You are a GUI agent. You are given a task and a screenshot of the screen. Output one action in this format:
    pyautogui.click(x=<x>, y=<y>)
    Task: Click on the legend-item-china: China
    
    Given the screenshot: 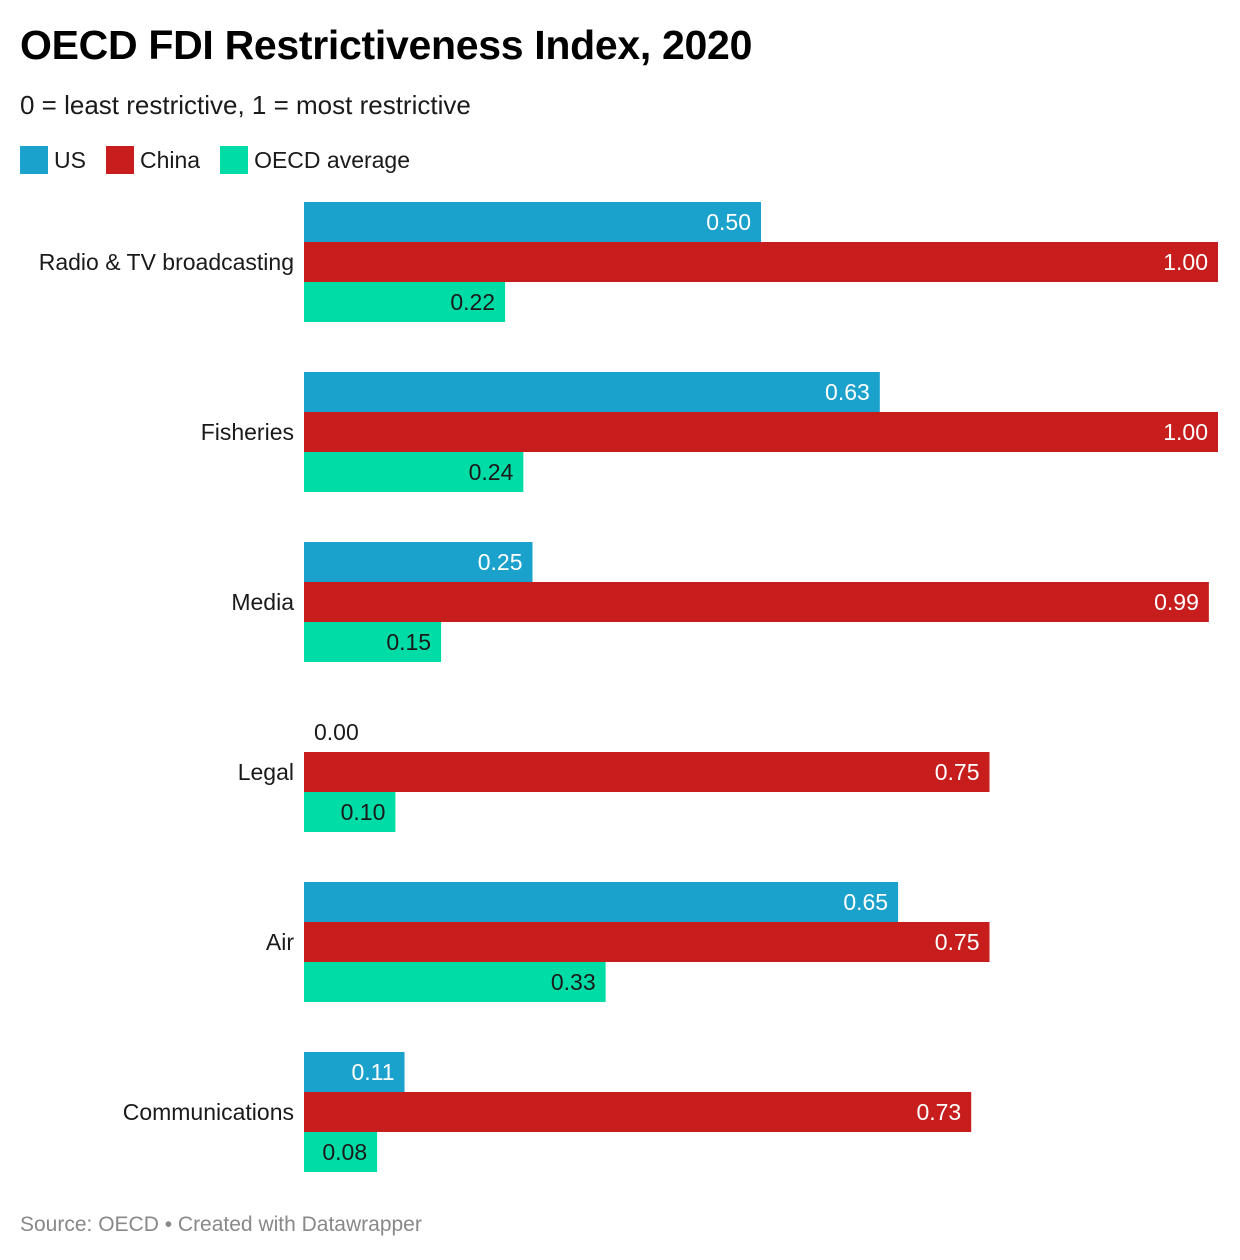 What is the action you would take?
    pyautogui.click(x=153, y=160)
    